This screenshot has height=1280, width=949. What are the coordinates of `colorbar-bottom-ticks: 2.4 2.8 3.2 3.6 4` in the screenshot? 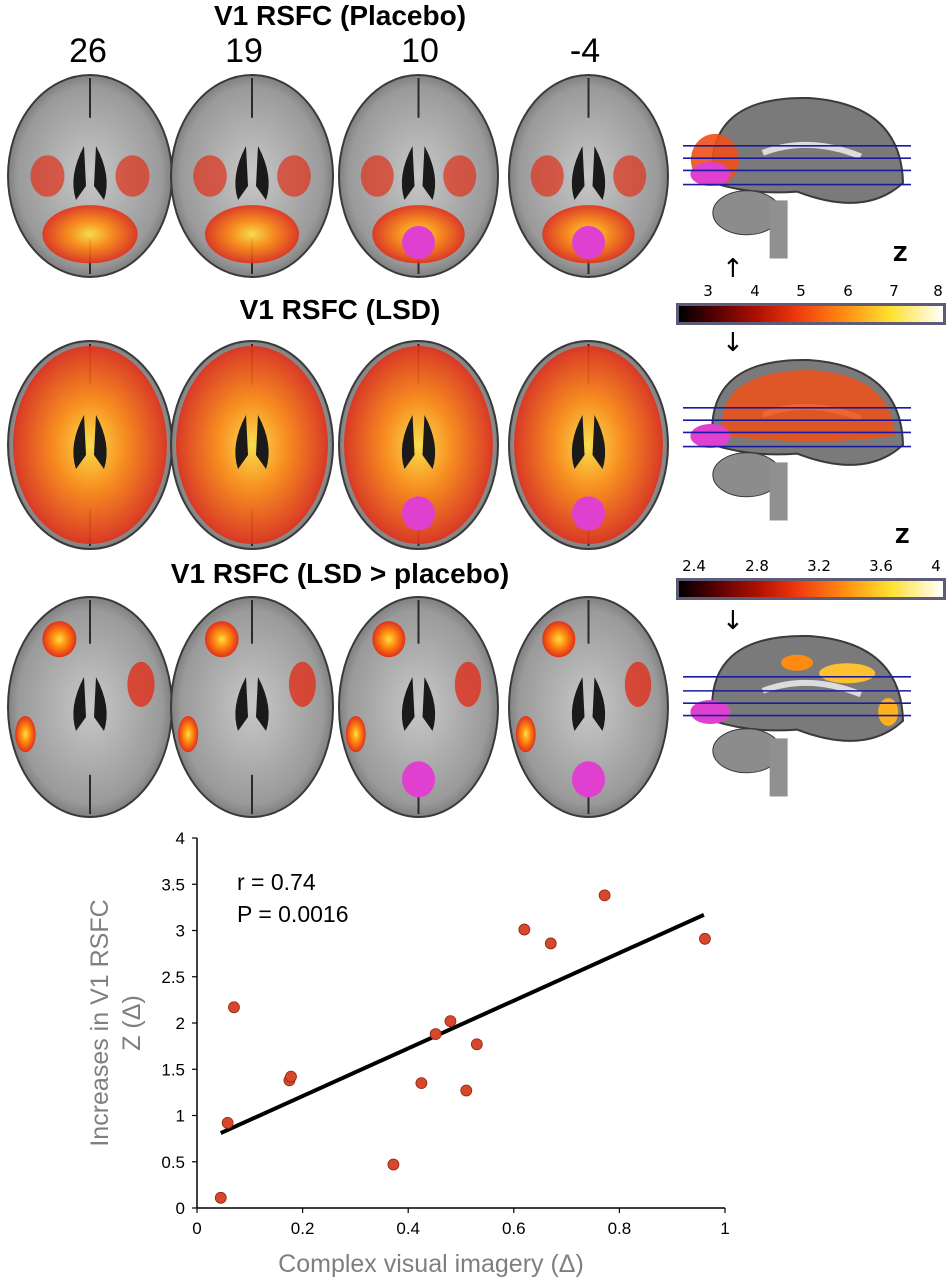 It's located at (810, 567).